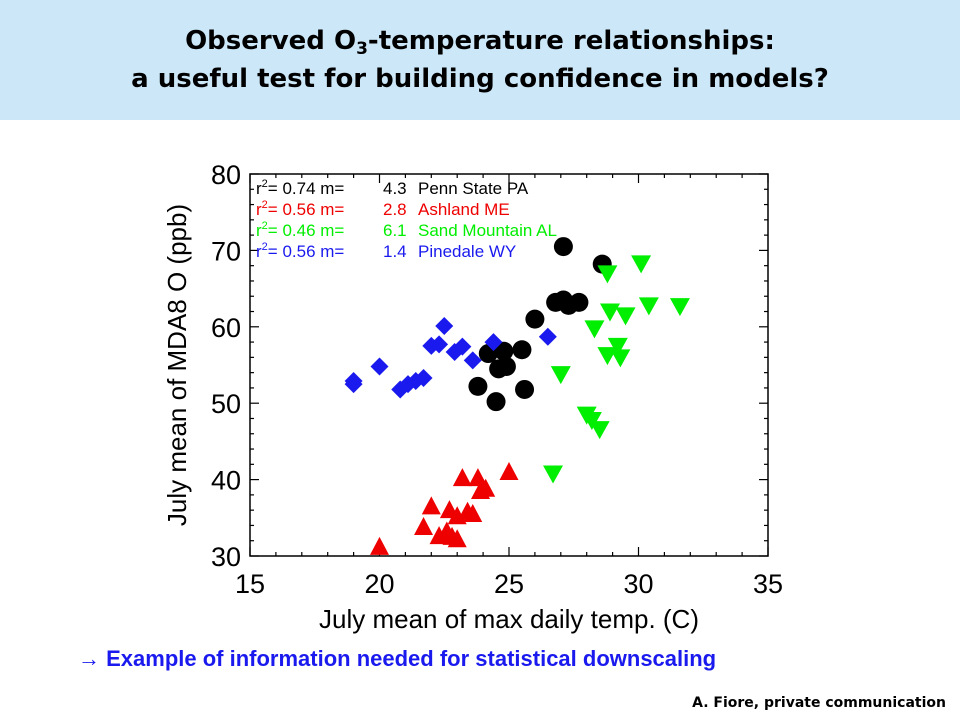  What do you see at coordinates (768, 584) in the screenshot?
I see `x-tick-label: 35` at bounding box center [768, 584].